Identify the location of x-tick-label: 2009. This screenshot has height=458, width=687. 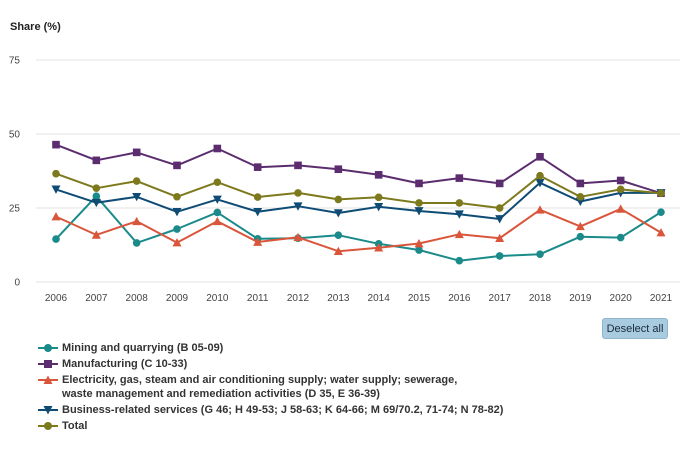
(177, 298).